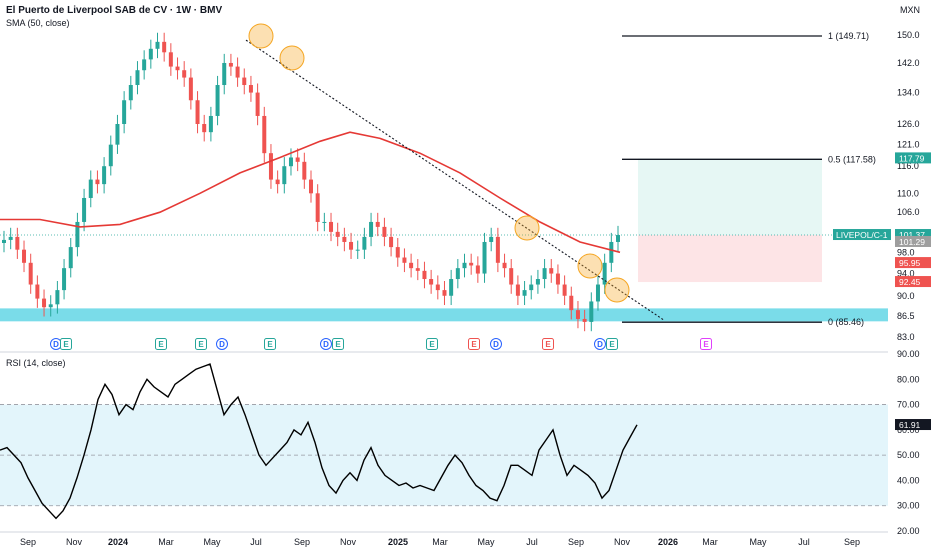 Image resolution: width=932 pixels, height=550 pixels. I want to click on position-profit-zone, so click(730, 197).